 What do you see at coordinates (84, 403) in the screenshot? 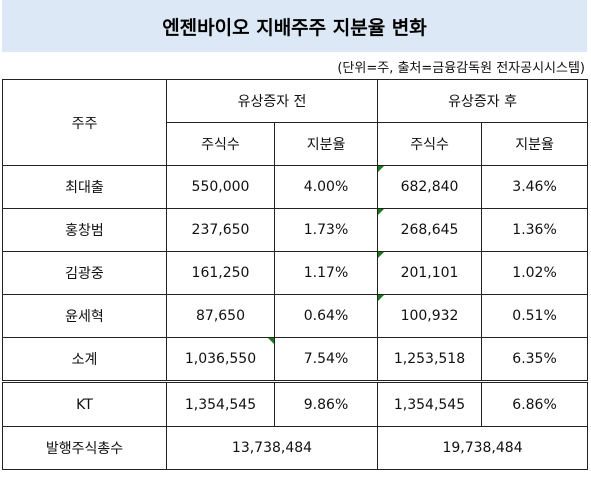
I see `cell-name: KT` at bounding box center [84, 403].